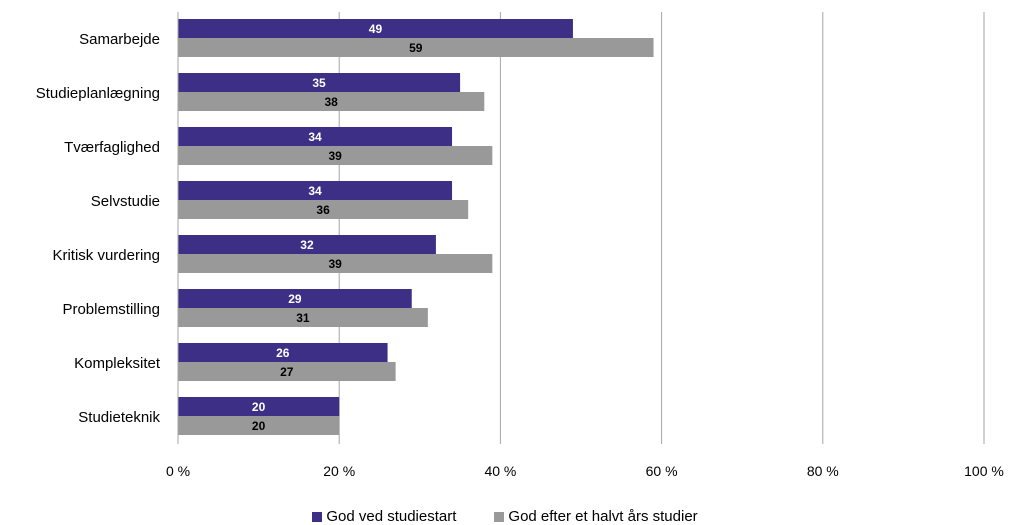  What do you see at coordinates (500, 471) in the screenshot?
I see `x-tick-label: 40 %` at bounding box center [500, 471].